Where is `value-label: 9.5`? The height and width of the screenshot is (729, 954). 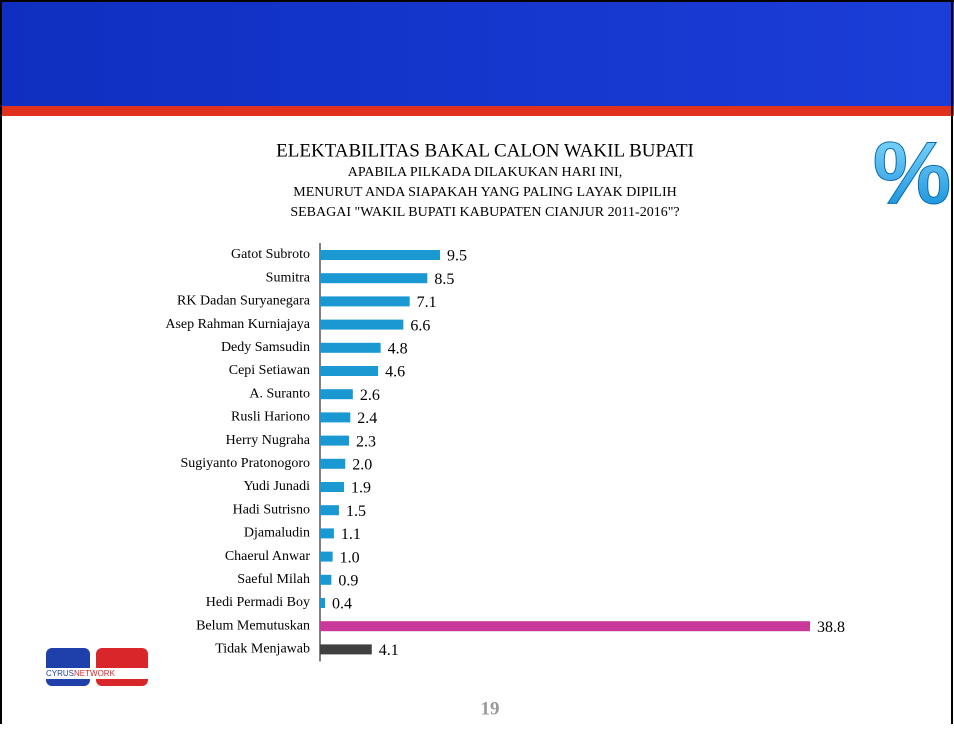
value-label: 9.5 is located at coordinates (457, 256).